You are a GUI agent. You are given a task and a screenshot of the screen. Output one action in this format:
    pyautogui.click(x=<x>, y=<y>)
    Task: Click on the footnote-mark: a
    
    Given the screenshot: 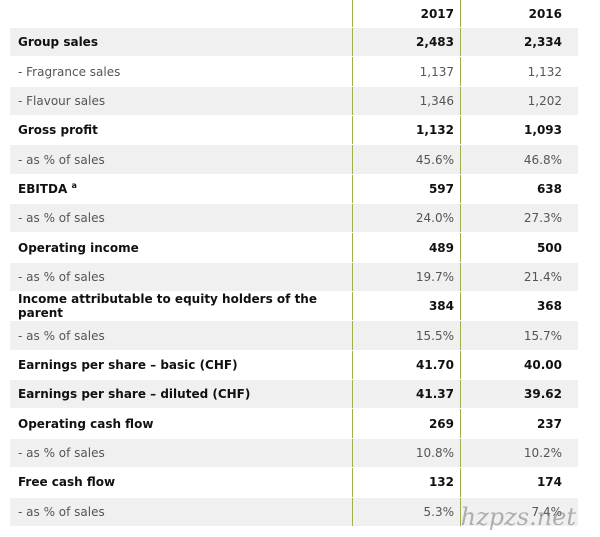 What is the action you would take?
    pyautogui.click(x=74, y=186)
    